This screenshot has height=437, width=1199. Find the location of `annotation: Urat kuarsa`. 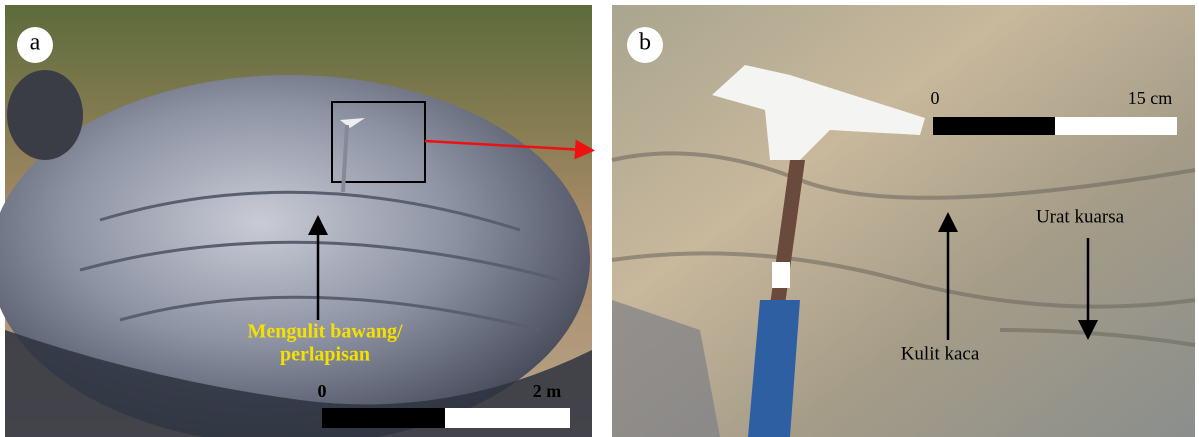

annotation: Urat kuarsa is located at coordinates (1080, 216).